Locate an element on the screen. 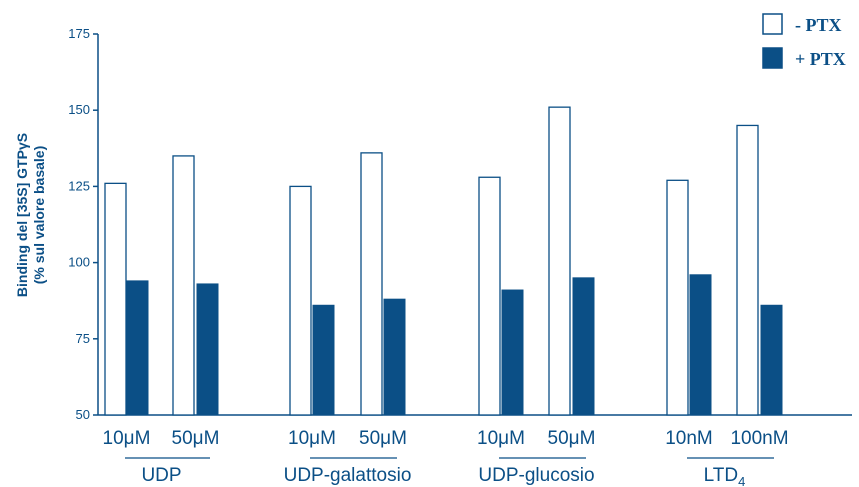  group-label-main: UDP-galattosio is located at coordinates (348, 475).